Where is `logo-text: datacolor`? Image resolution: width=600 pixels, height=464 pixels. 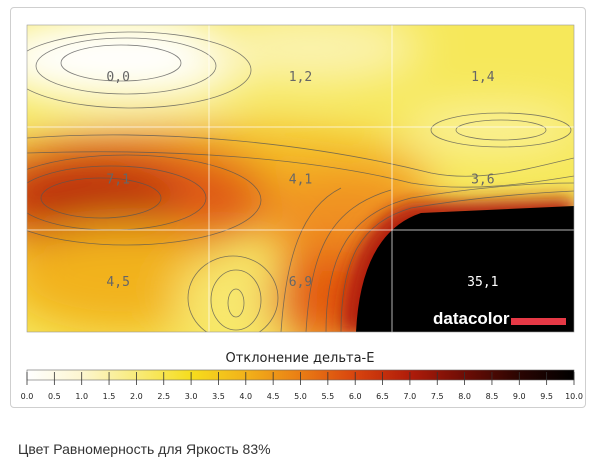
logo-text: datacolor is located at coordinates (471, 318).